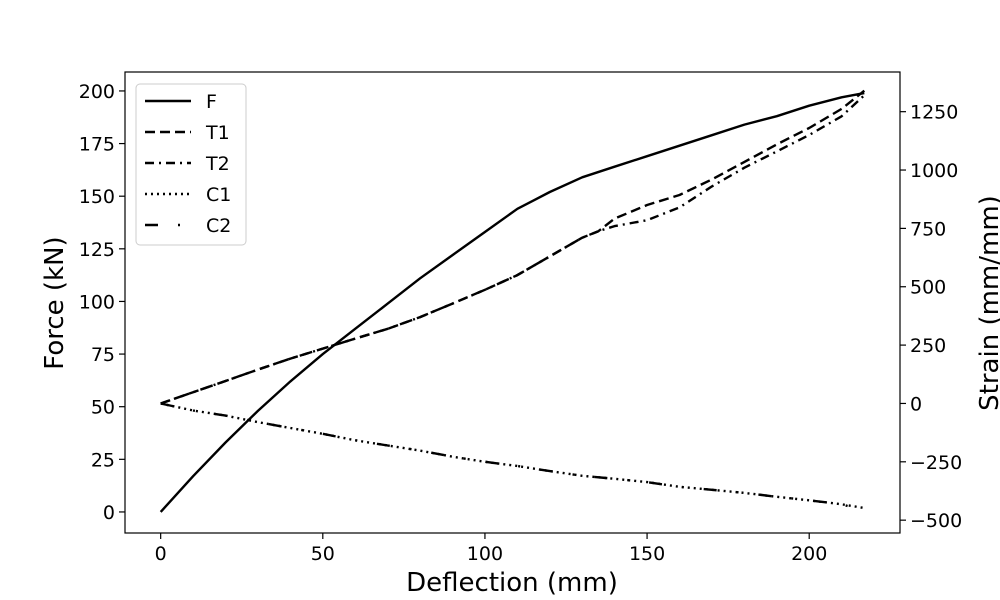 The width and height of the screenshot is (1000, 600). Describe the element at coordinates (928, 346) in the screenshot. I see `y2-tick-label: 250` at that location.